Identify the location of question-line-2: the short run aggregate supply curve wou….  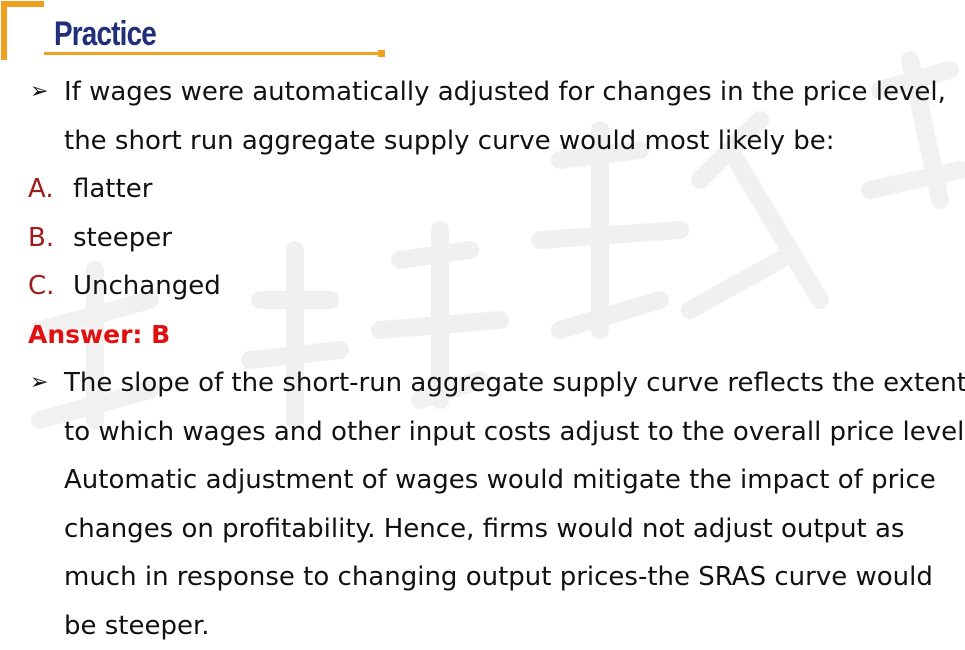
(482, 141).